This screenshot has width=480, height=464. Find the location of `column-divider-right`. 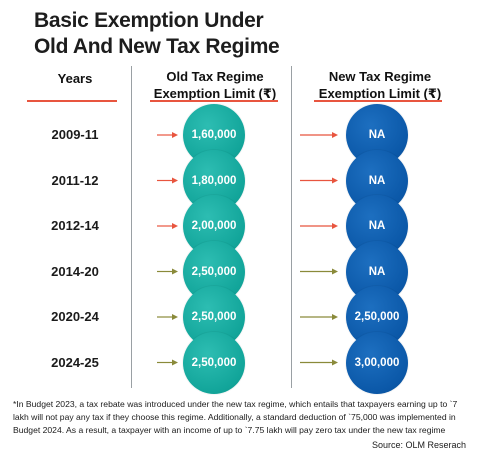

column-divider-right is located at coordinates (291, 227).